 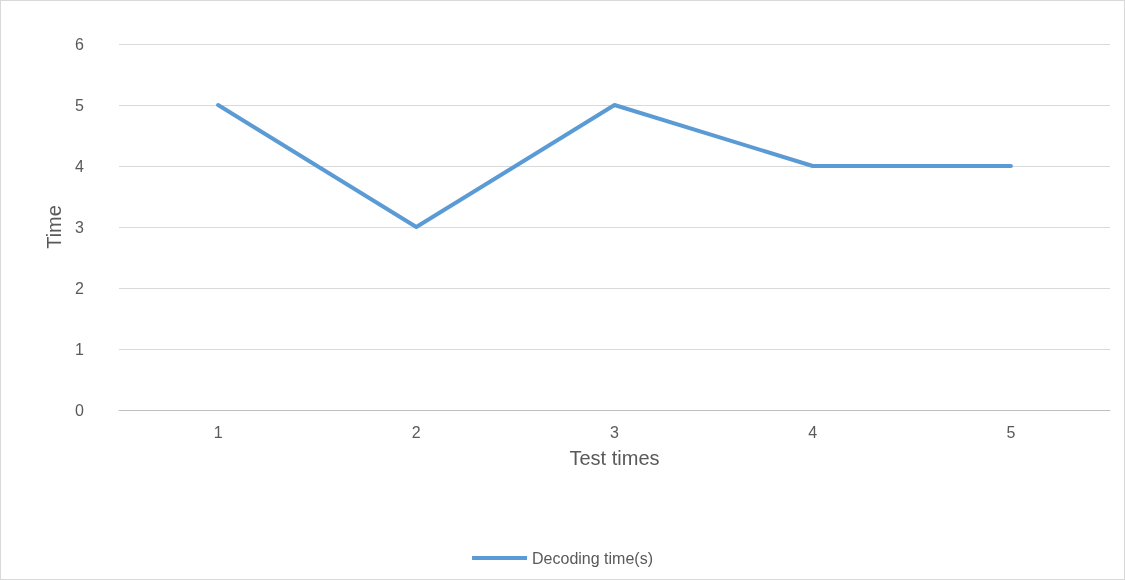 What do you see at coordinates (80, 44) in the screenshot?
I see `y-tick-label: 6` at bounding box center [80, 44].